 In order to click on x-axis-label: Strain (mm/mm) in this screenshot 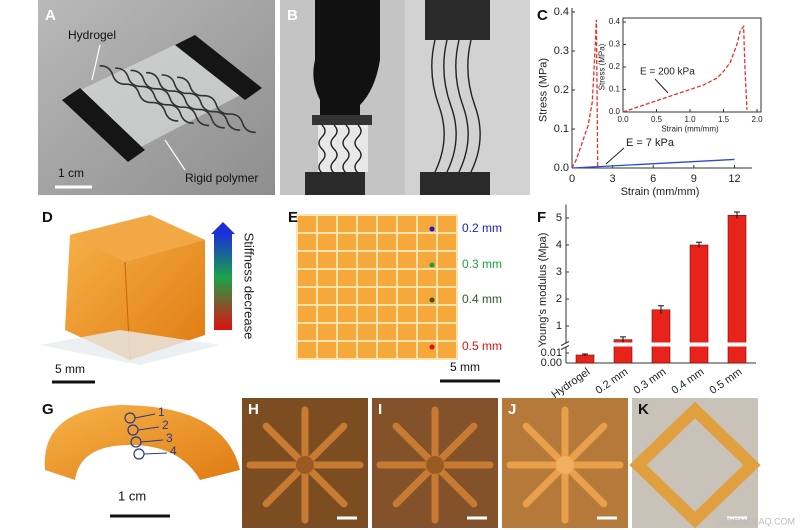, I will do `click(690, 129)`.